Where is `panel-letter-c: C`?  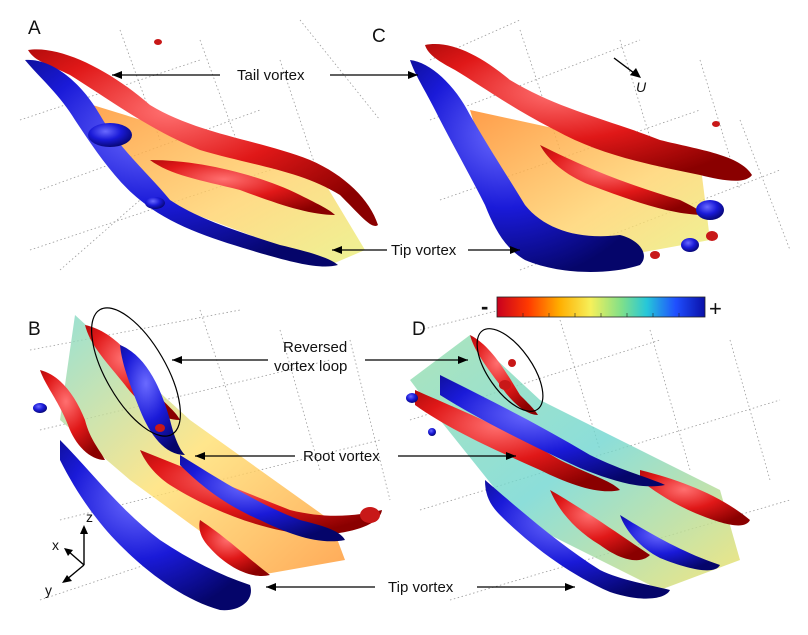
panel-letter-c: C is located at coordinates (379, 36).